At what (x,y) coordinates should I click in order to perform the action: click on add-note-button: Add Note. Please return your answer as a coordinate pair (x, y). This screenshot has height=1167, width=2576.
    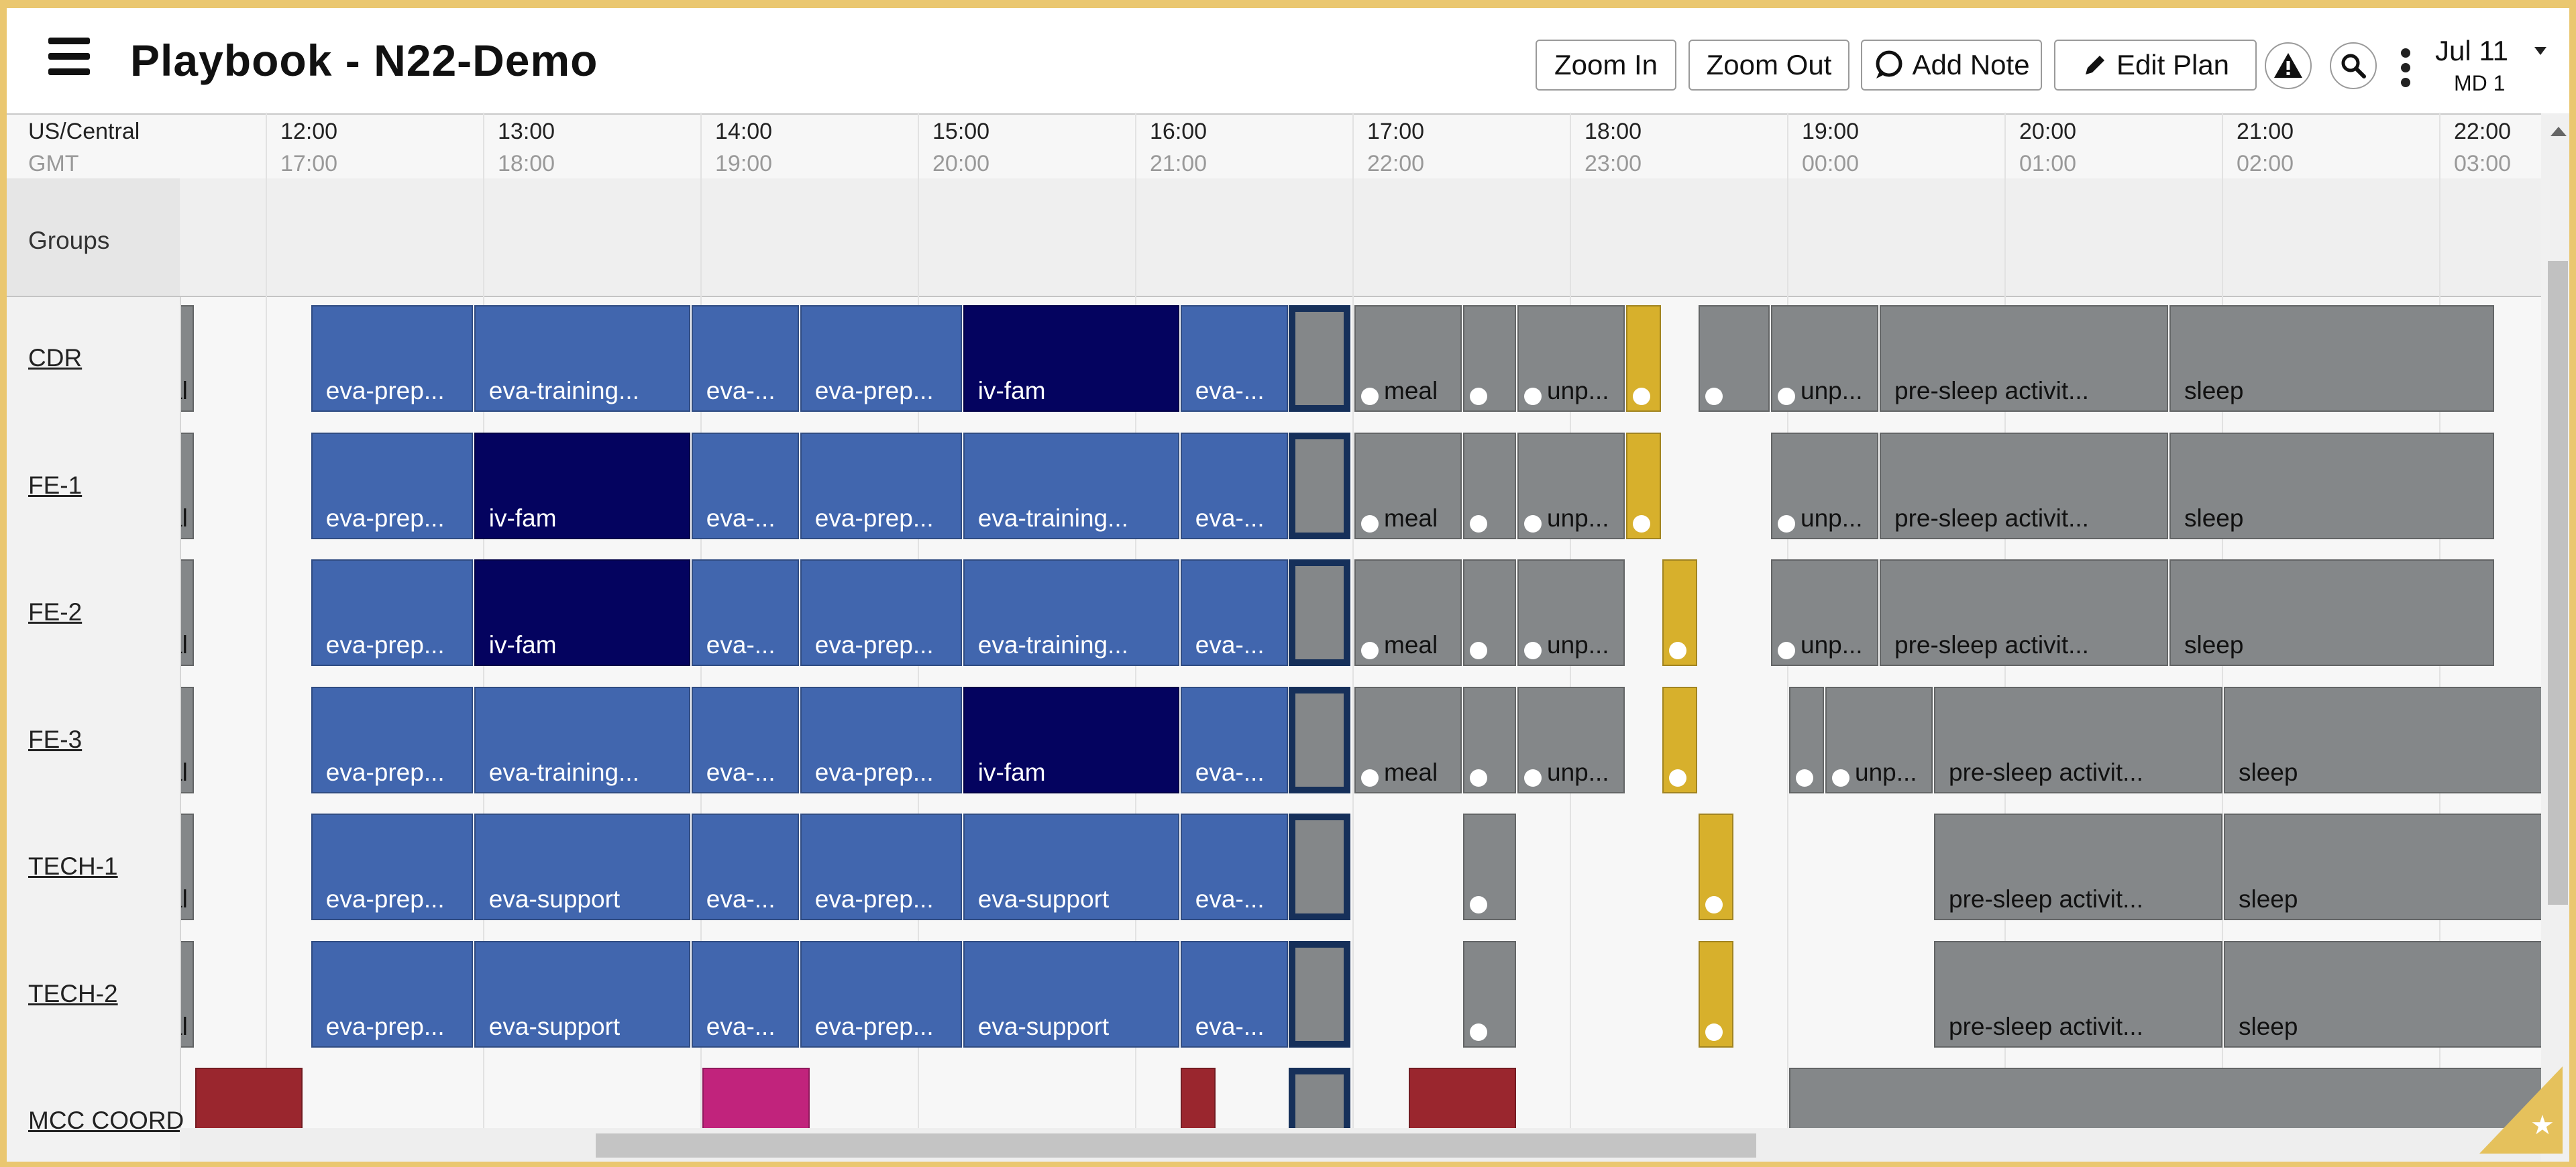
    Looking at the image, I should click on (1951, 65).